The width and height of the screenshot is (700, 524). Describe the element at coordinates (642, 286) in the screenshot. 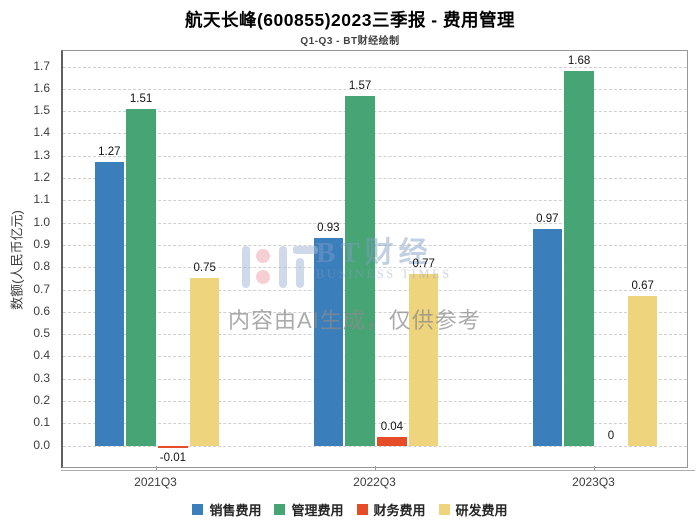

I see `bar-value-label: 0.67` at that location.